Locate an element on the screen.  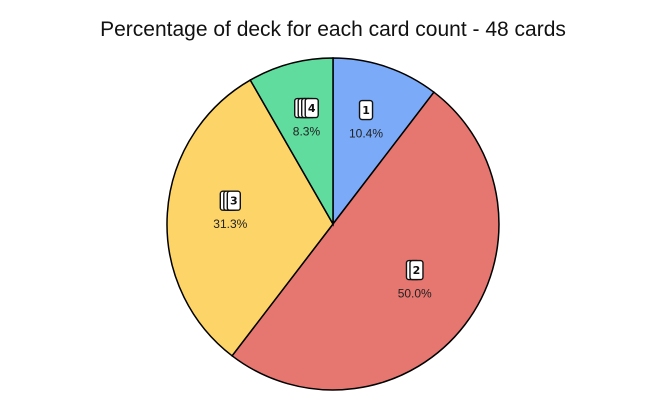
percentage-label: 50.0% is located at coordinates (415, 294).